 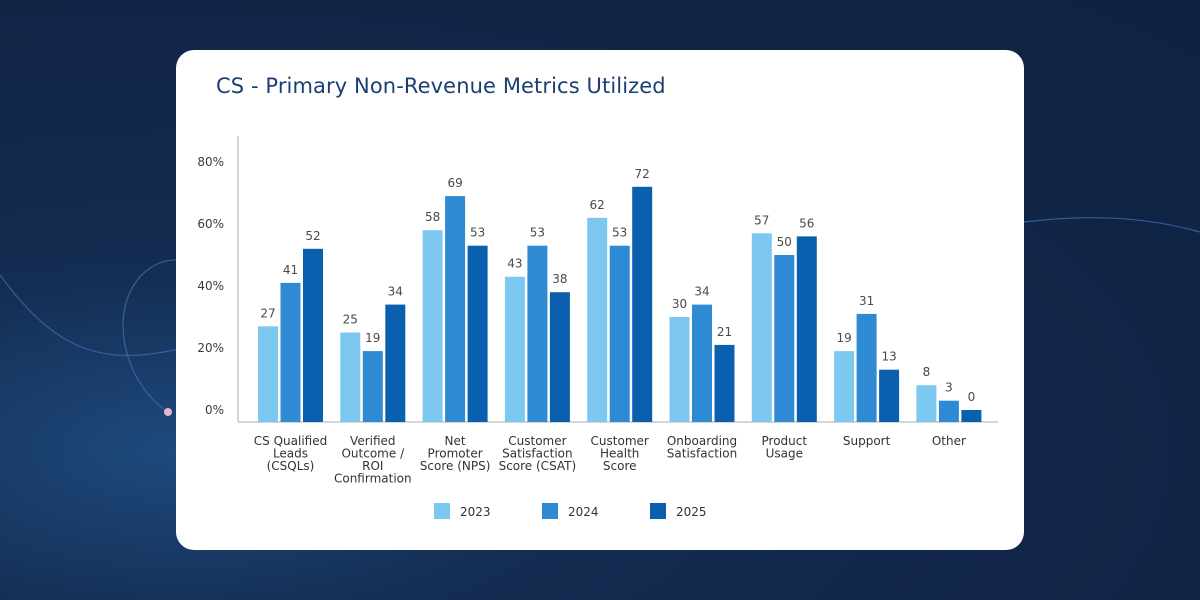 I want to click on data-label: 41, so click(x=290, y=270).